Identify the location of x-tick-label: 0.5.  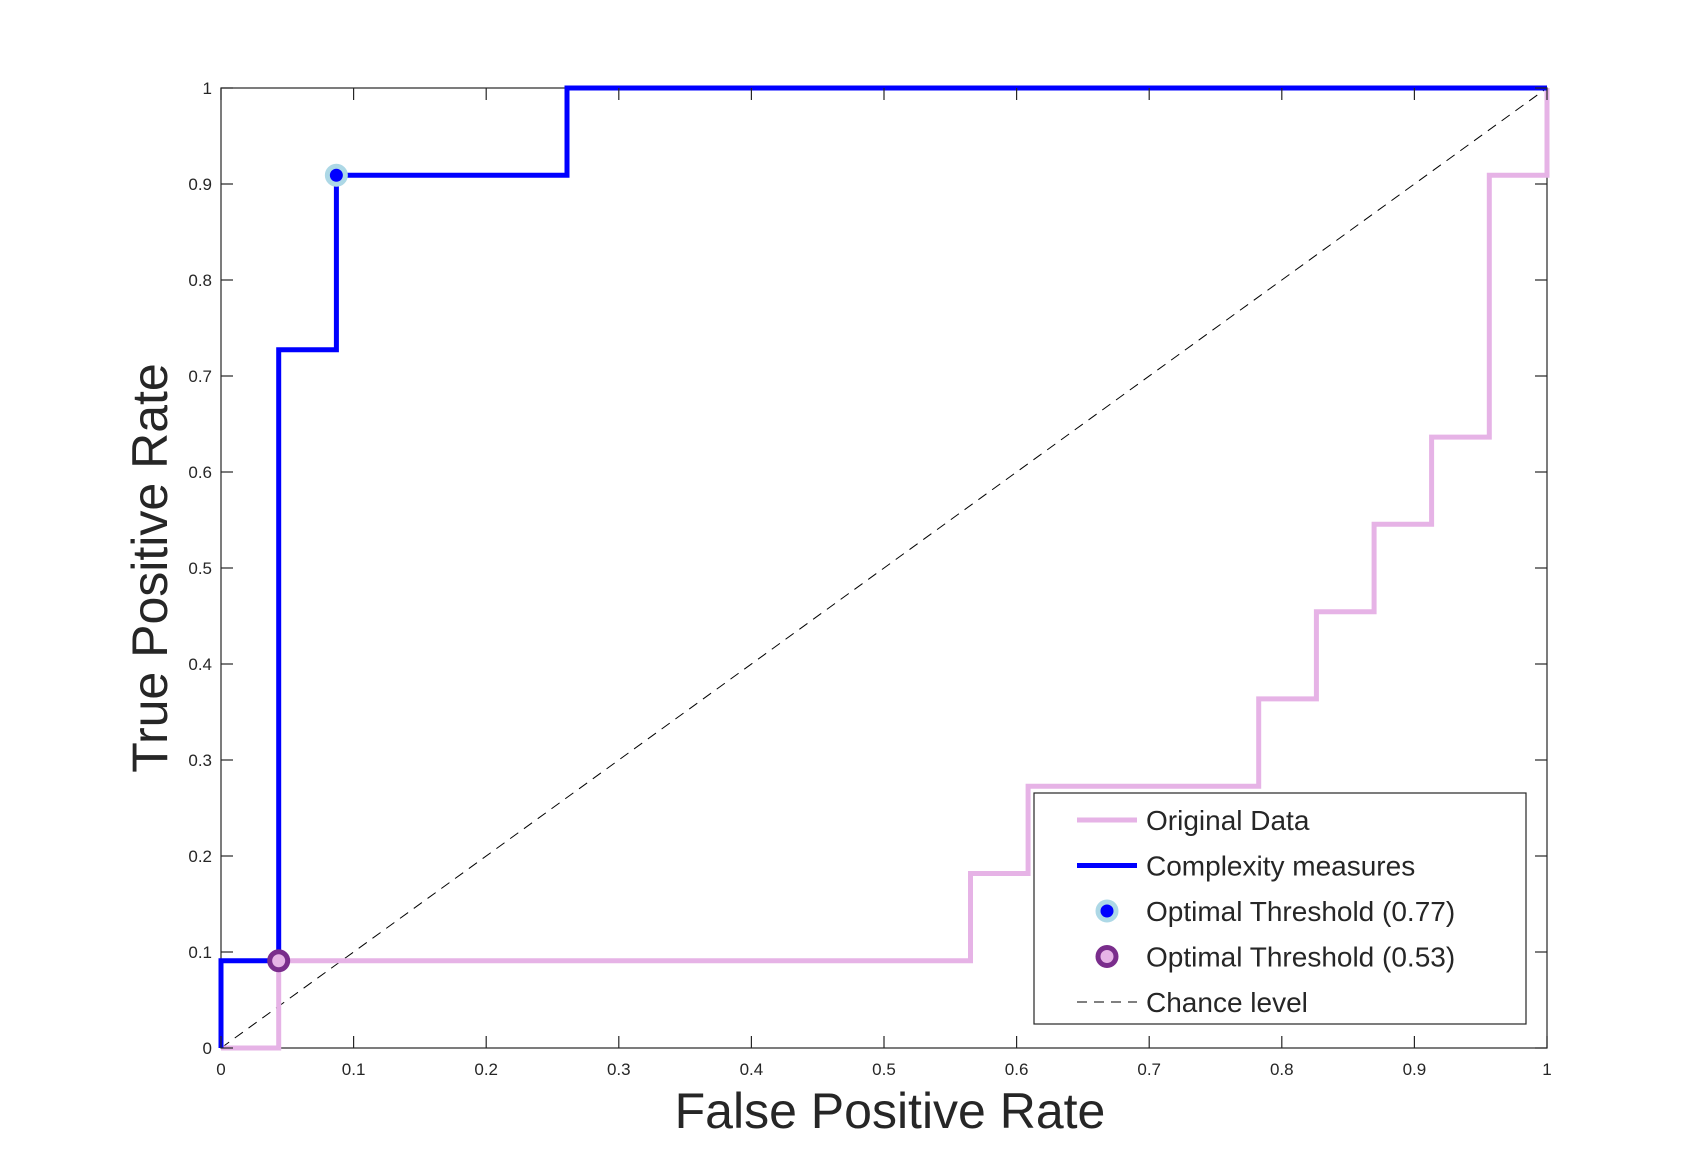
(884, 1069).